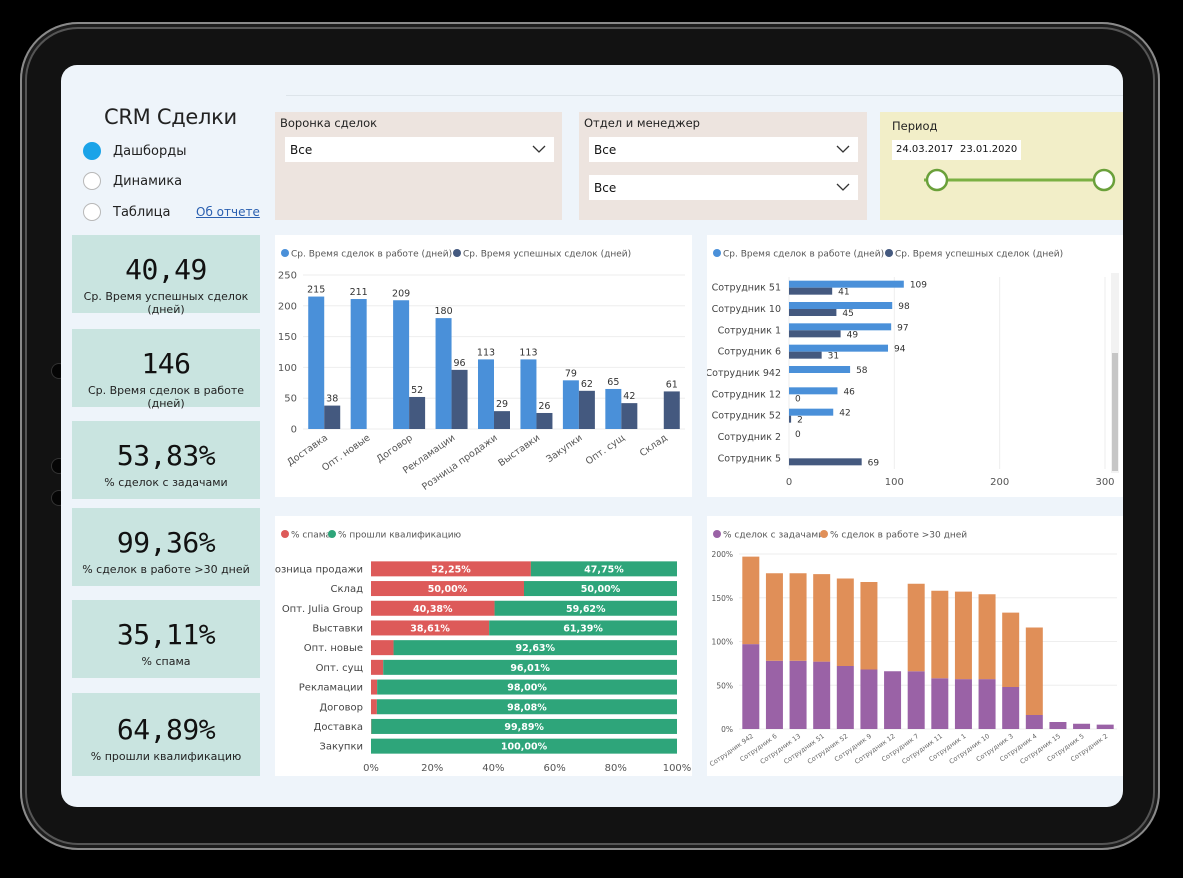 This screenshot has height=878, width=1183. I want to click on data-label: 52, so click(417, 390).